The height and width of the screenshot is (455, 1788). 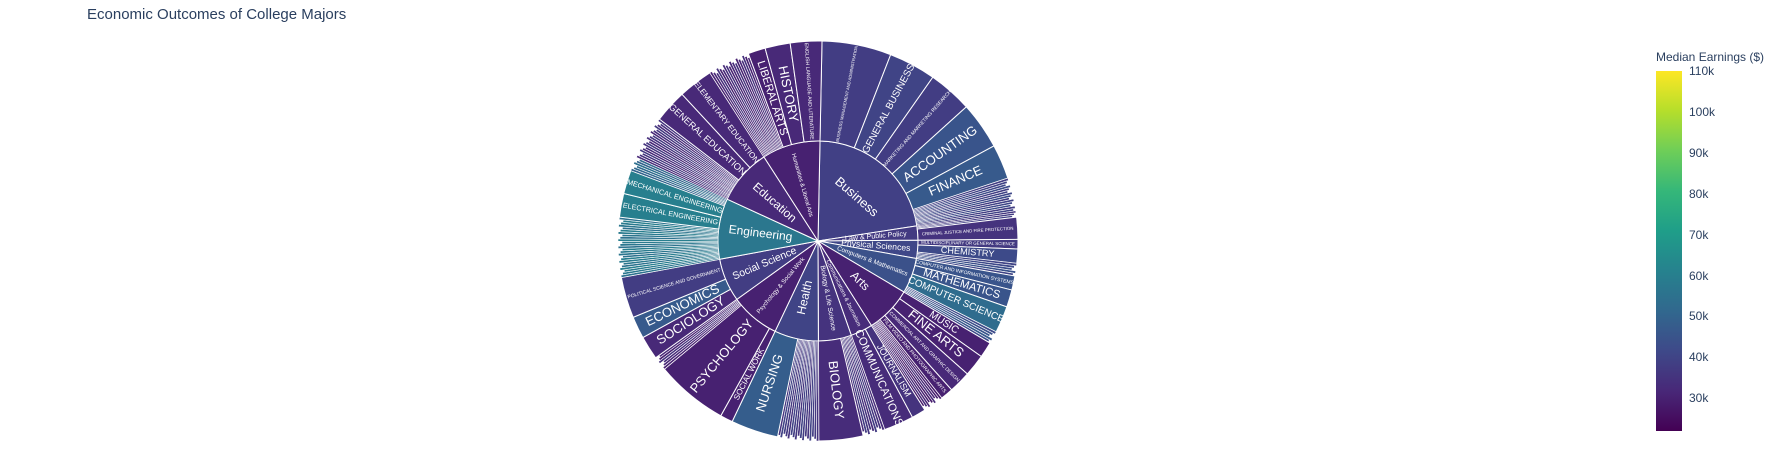 I want to click on colorbar-tick-label: 90k, so click(x=1699, y=152).